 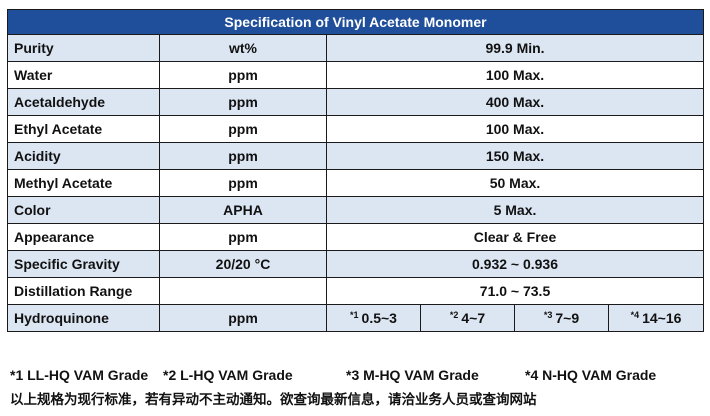 What do you see at coordinates (454, 315) in the screenshot?
I see `grade-mark: *2` at bounding box center [454, 315].